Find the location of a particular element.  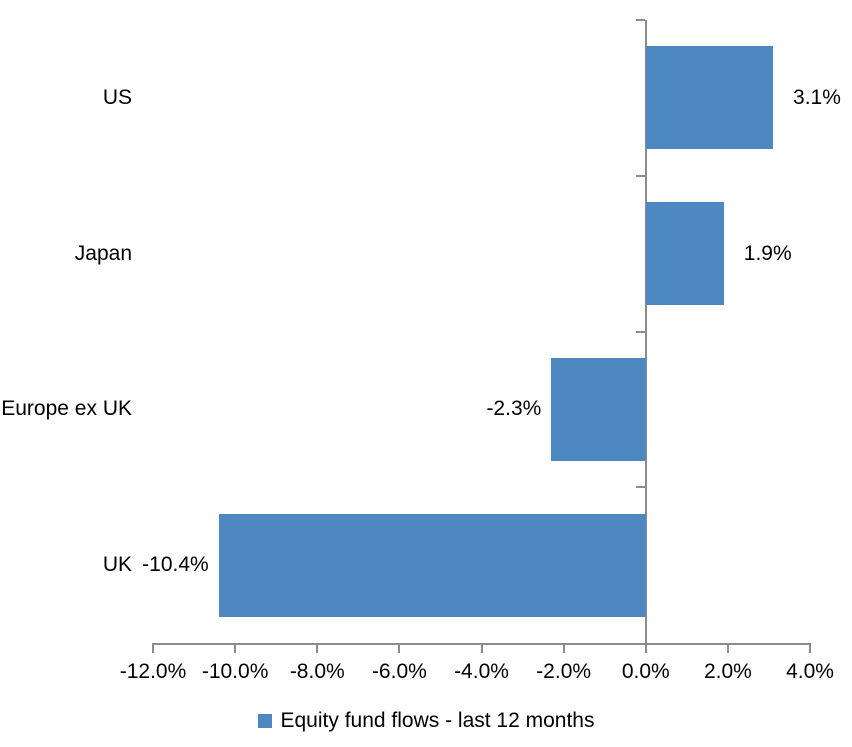

category-label-uk: UK is located at coordinates (117, 565).